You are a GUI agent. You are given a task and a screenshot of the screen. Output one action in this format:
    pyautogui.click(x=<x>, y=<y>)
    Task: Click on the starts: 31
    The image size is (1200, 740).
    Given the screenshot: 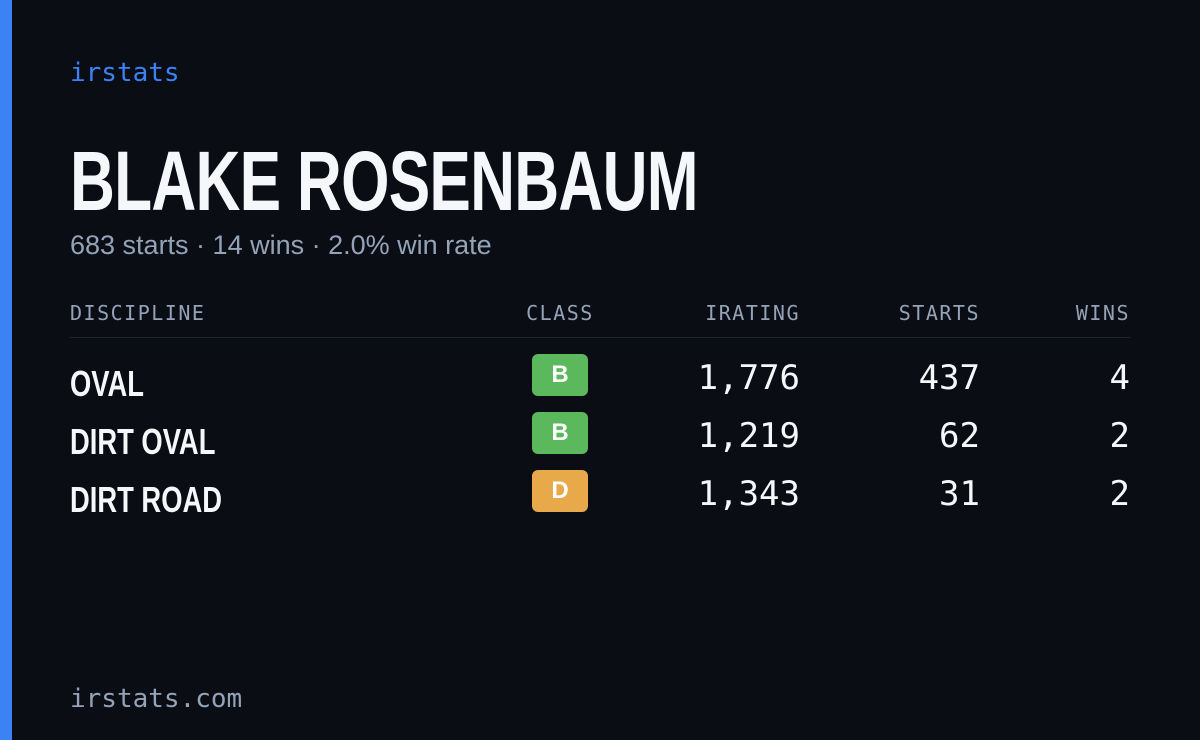 What is the action you would take?
    pyautogui.click(x=959, y=494)
    